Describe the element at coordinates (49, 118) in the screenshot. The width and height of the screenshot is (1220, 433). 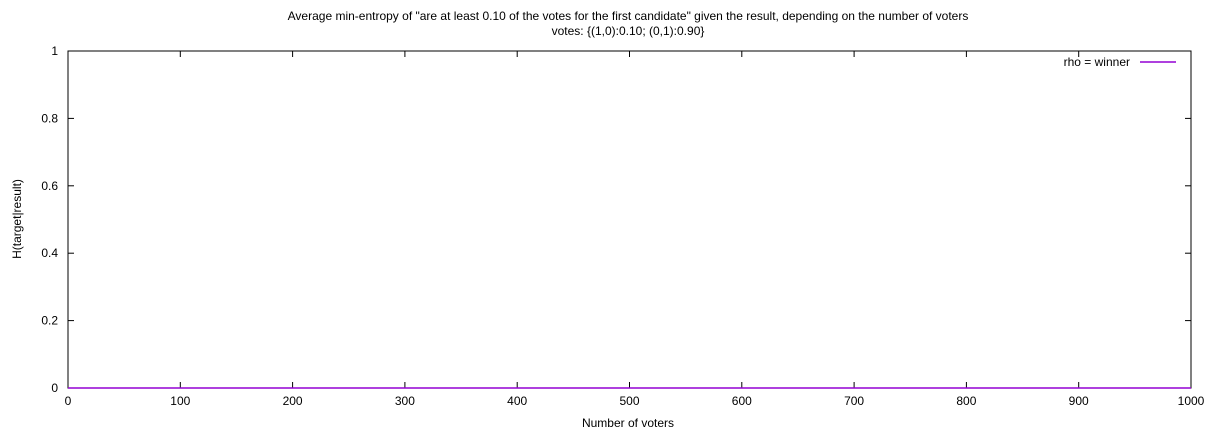
I see `y-tick-label: 0.8` at that location.